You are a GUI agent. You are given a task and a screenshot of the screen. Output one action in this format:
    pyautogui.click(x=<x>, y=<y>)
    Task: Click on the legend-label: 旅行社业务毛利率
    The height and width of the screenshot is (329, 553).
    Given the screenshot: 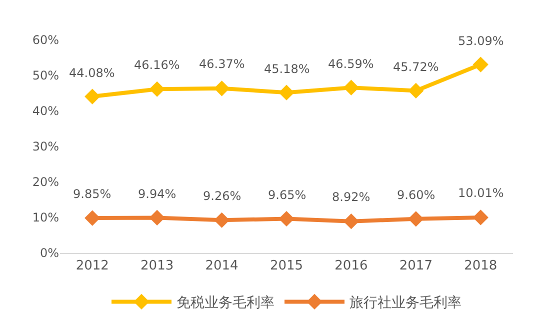 What is the action you would take?
    pyautogui.click(x=406, y=303)
    